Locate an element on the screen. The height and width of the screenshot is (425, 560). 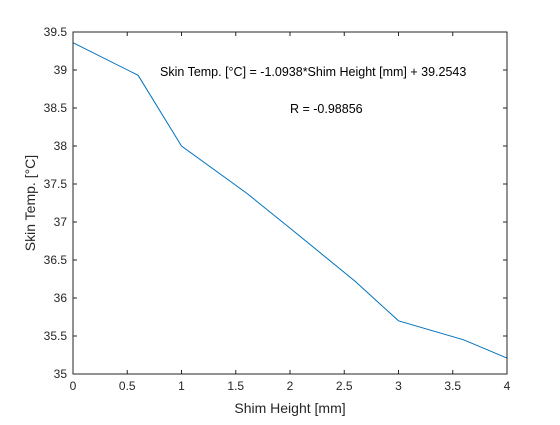
x-tick-label: 3.5 is located at coordinates (452, 386).